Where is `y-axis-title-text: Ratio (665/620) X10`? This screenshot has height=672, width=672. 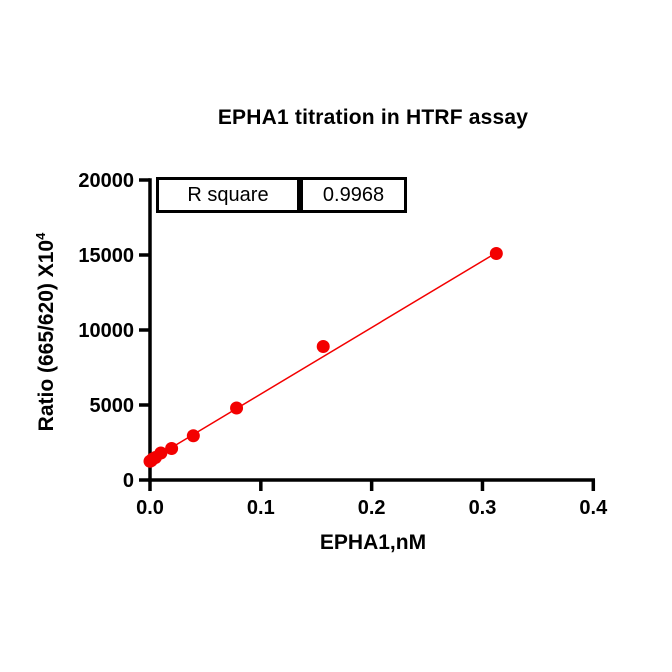
y-axis-title-text: Ratio (665/620) X10 is located at coordinates (46, 335).